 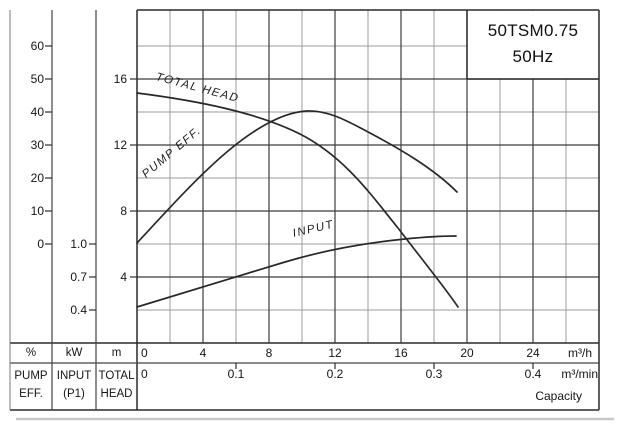 I want to click on m3h-tick-0: 0, so click(x=144, y=353).